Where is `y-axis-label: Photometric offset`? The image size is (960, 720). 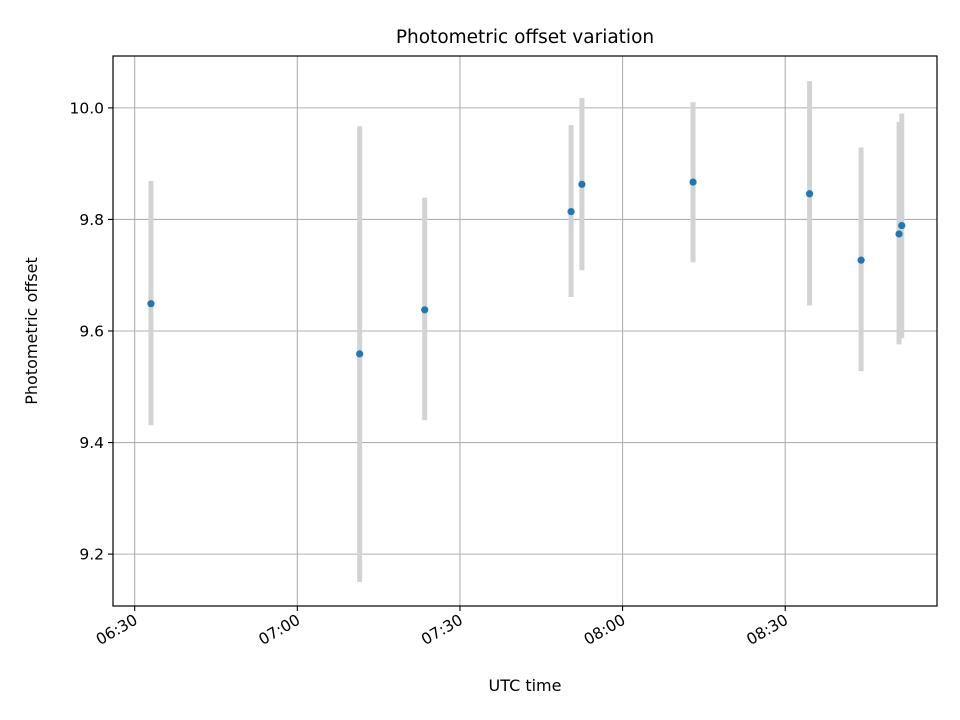
y-axis-label: Photometric offset is located at coordinates (31, 331).